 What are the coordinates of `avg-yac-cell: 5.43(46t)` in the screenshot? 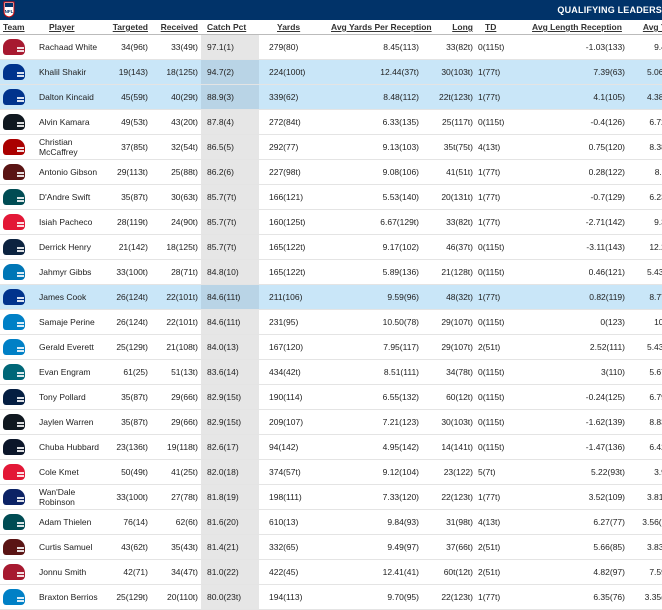 It's located at (644, 347).